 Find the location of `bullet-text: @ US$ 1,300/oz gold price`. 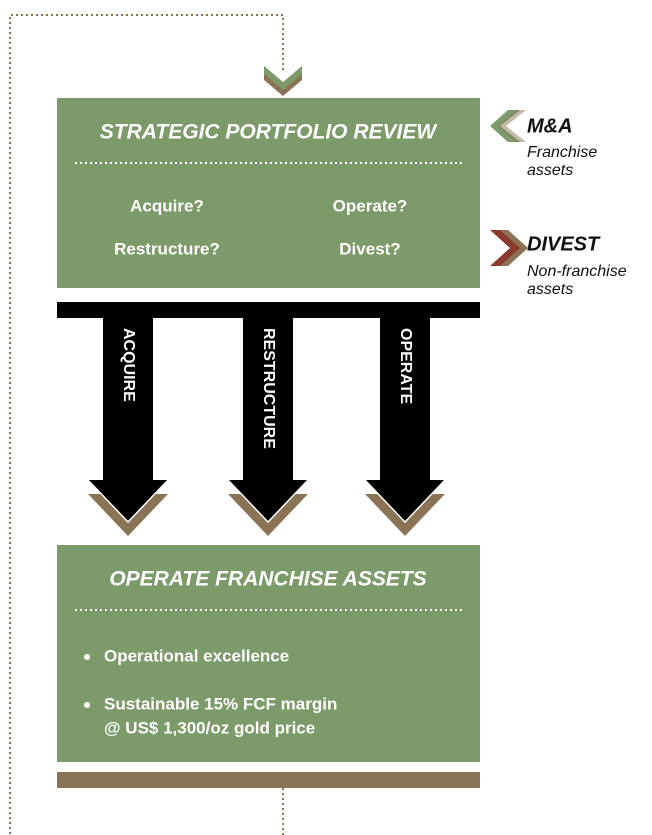

bullet-text: @ US$ 1,300/oz gold price is located at coordinates (209, 727).